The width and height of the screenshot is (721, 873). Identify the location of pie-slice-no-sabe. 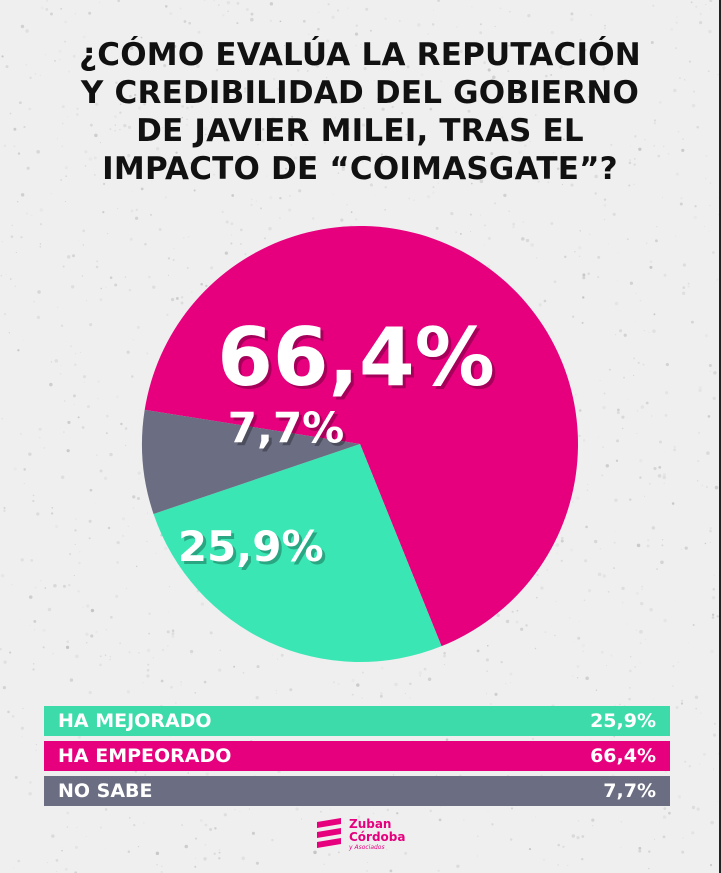
(250, 461).